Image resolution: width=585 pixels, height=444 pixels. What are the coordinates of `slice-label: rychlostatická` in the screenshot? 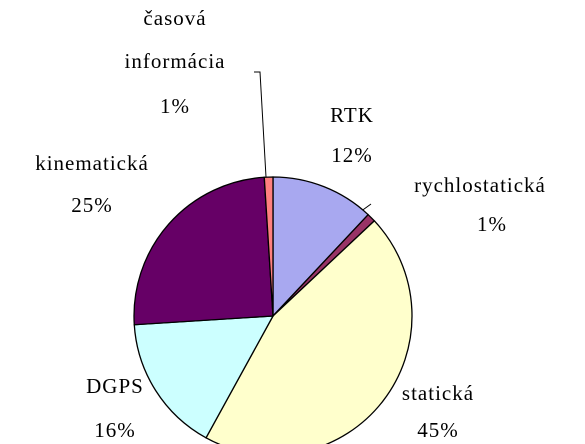 It's located at (480, 185).